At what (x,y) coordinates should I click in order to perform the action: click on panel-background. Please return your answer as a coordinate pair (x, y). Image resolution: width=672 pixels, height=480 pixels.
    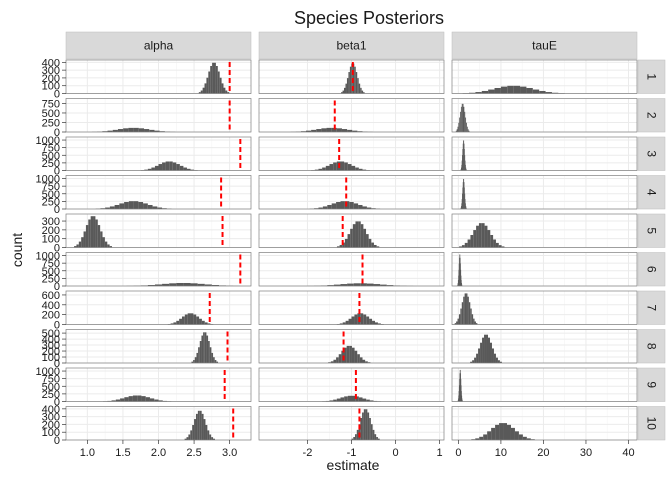
    Looking at the image, I should click on (544, 115).